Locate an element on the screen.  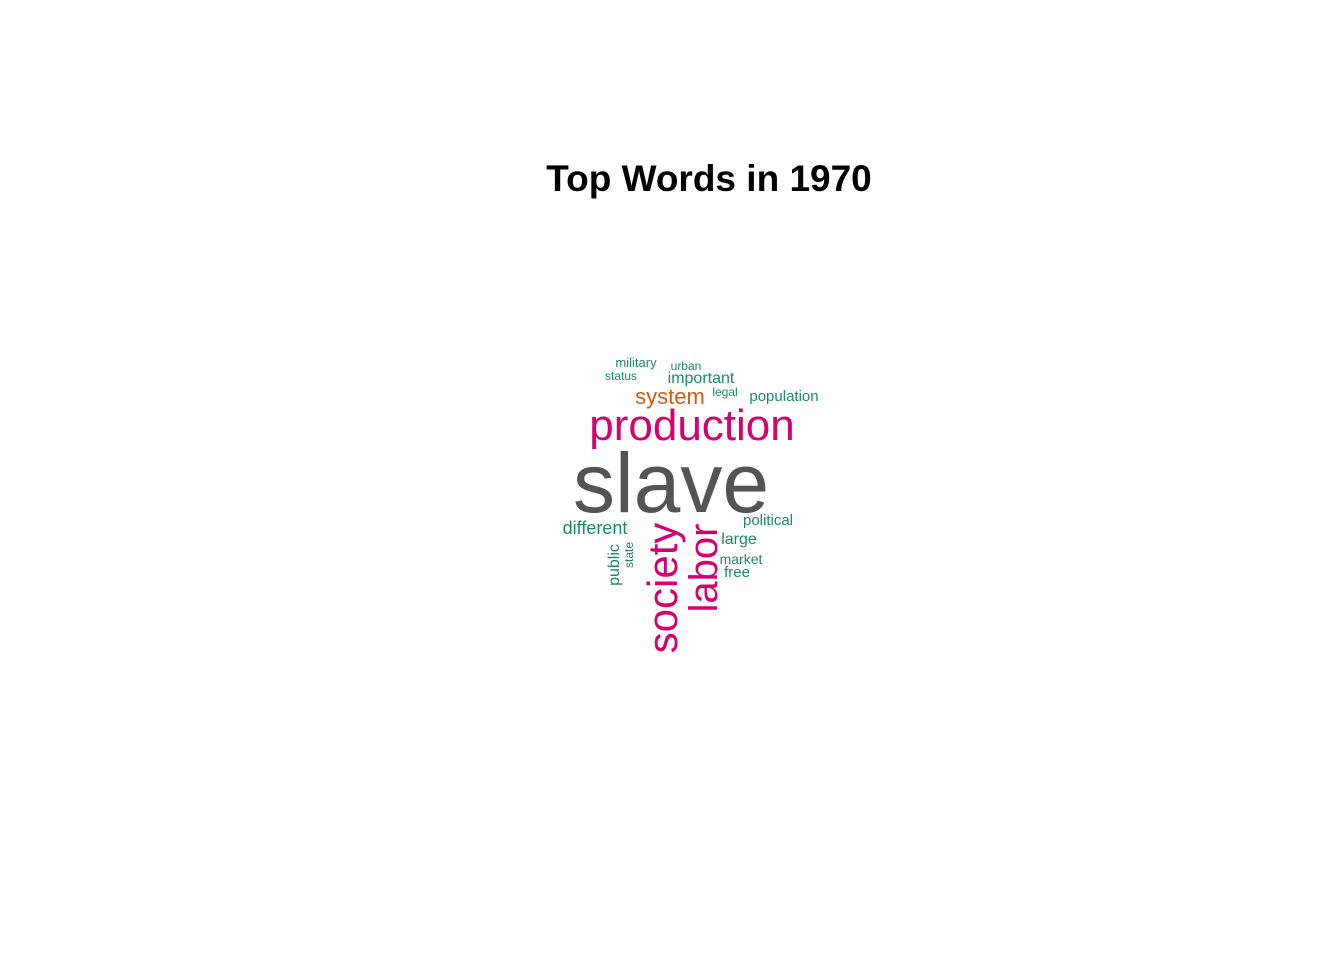
word-important: important is located at coordinates (701, 378).